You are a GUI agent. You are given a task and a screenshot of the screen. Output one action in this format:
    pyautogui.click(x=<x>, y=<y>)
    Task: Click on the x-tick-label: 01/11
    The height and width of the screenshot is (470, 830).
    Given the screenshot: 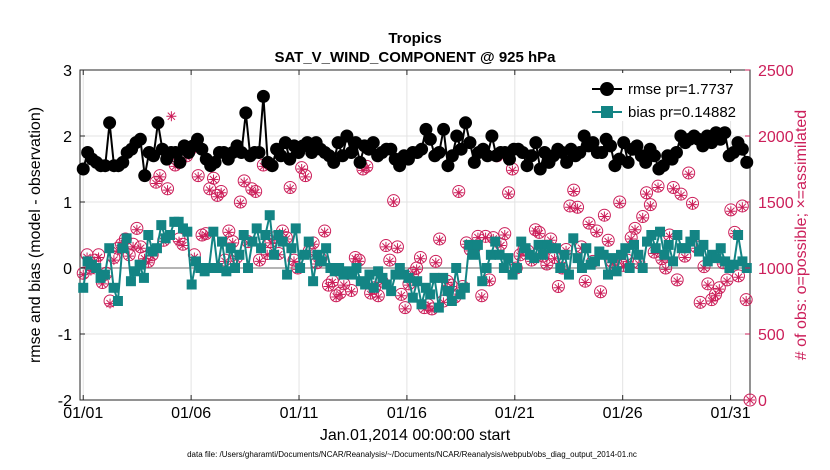 What is the action you would take?
    pyautogui.click(x=299, y=413)
    